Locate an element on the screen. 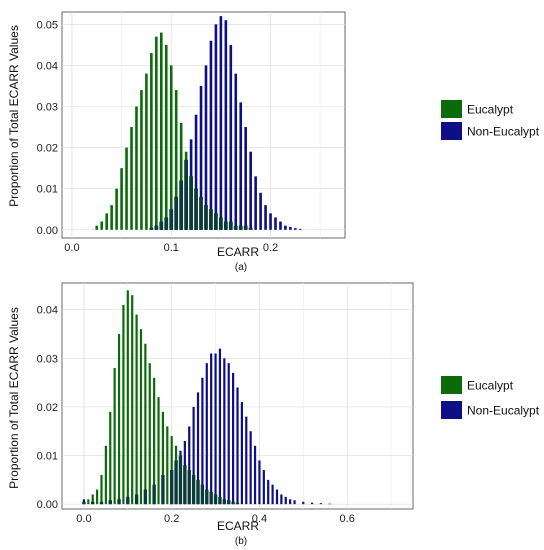 Image resolution: width=544 pixels, height=550 pixels. x-tick-label: 0.6 is located at coordinates (347, 519).